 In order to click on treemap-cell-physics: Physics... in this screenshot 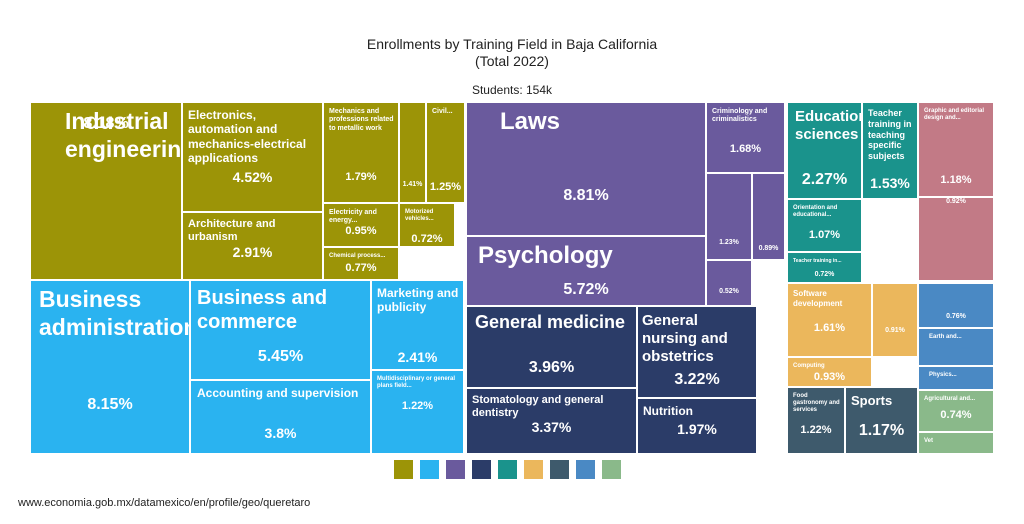, I will do `click(956, 378)`.